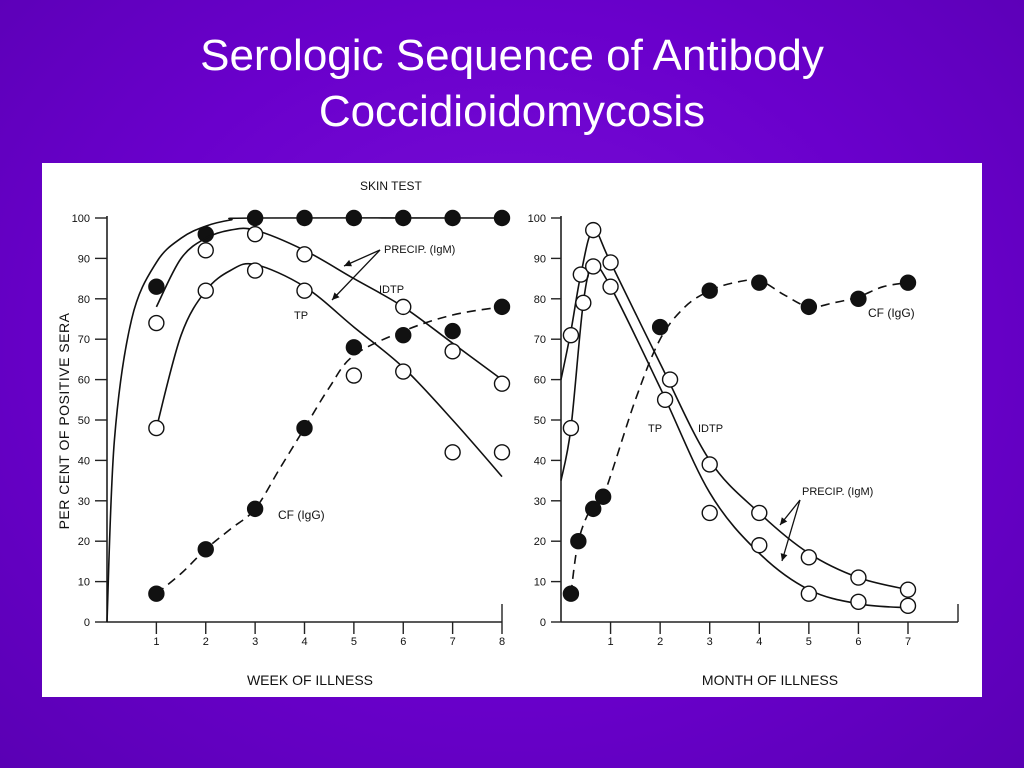 Image resolution: width=1024 pixels, height=768 pixels. What do you see at coordinates (356, 275) in the screenshot?
I see `arrow-precip-to-tp-left` at bounding box center [356, 275].